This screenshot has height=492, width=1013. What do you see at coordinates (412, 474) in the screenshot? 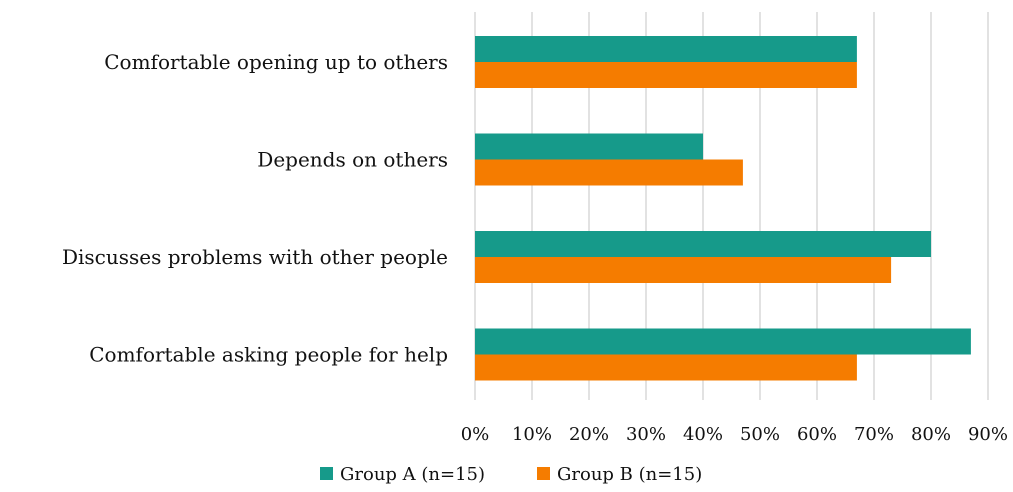
I see `legend-label: Group A (n=15)` at bounding box center [412, 474].